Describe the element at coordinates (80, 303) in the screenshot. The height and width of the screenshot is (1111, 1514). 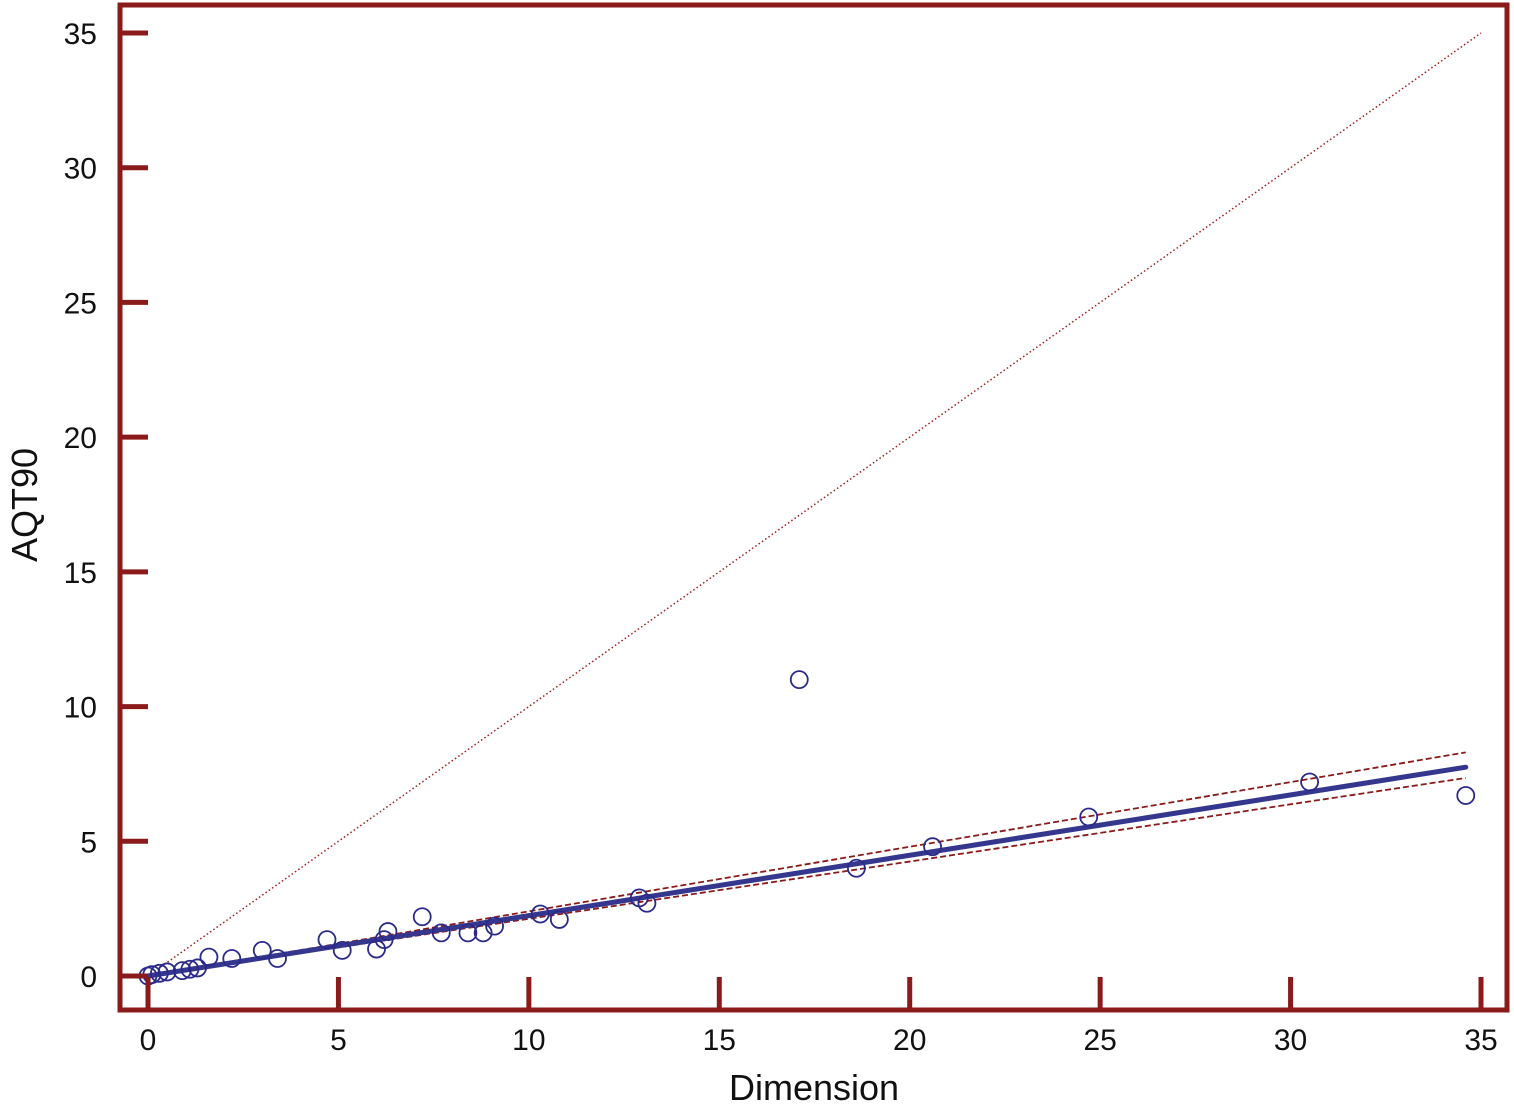
I see `y-tick-label: 25` at that location.